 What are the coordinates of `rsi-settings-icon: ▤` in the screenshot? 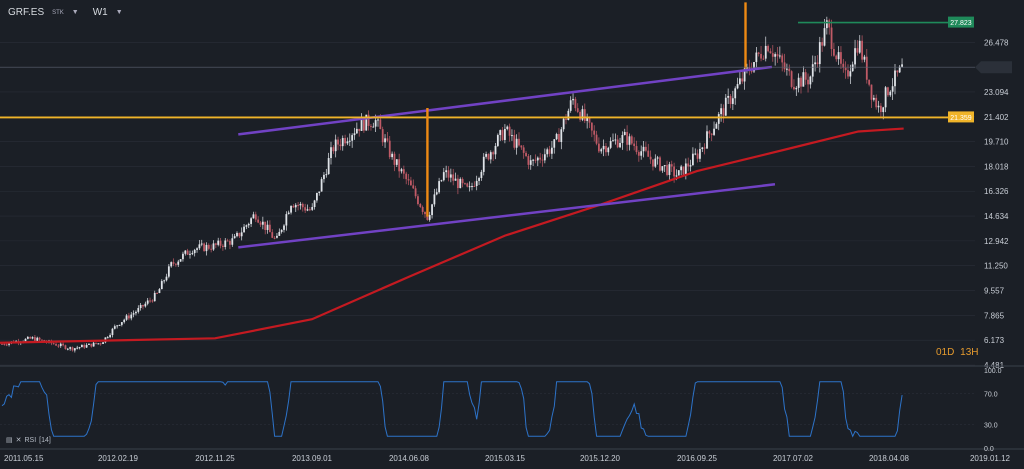 It's located at (9, 440).